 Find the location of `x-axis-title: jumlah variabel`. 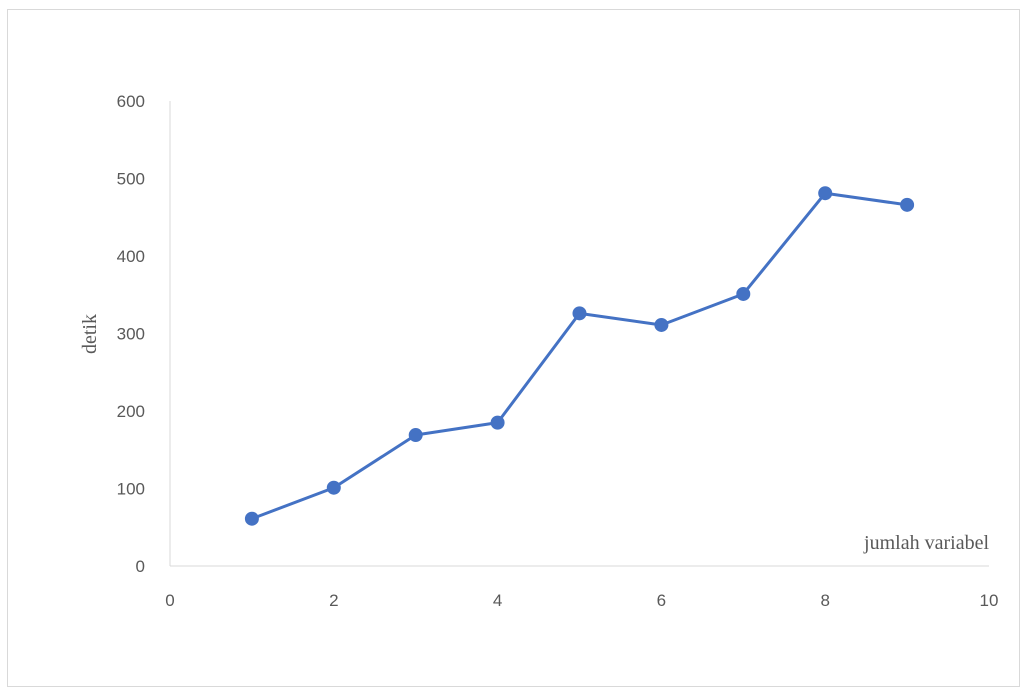

x-axis-title: jumlah variabel is located at coordinates (926, 543).